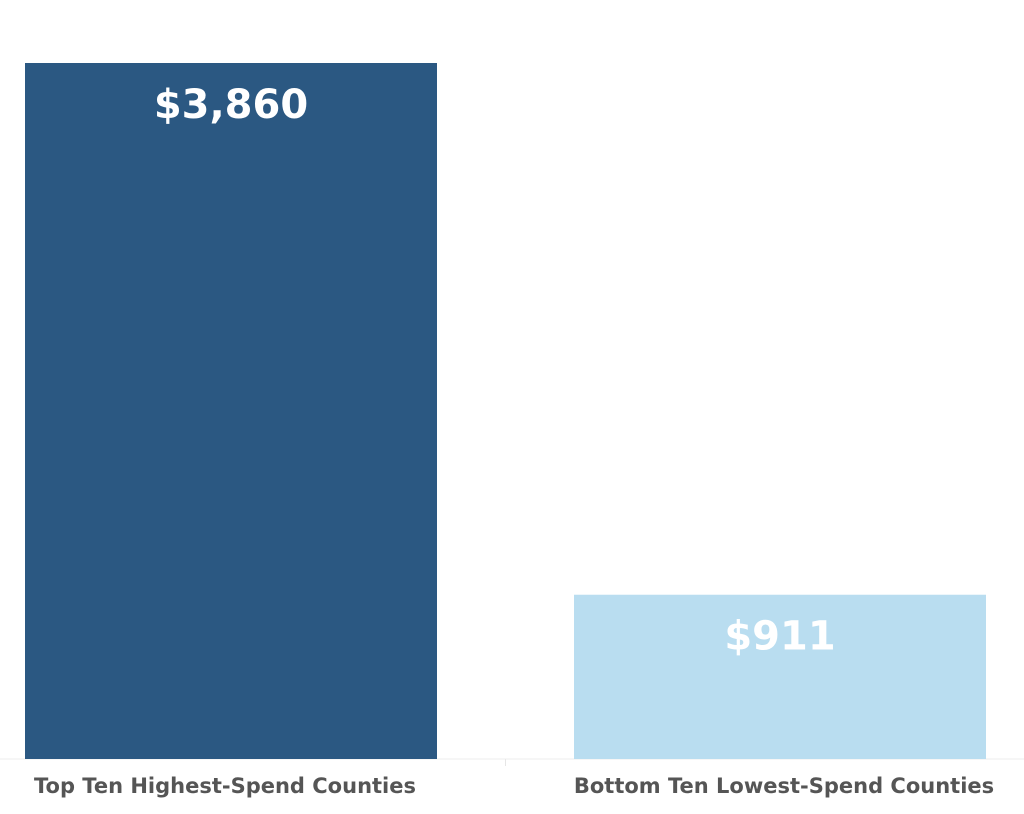 The image size is (1024, 814). What do you see at coordinates (225, 786) in the screenshot?
I see `category-label: Top Ten Highest-Spend Counties` at bounding box center [225, 786].